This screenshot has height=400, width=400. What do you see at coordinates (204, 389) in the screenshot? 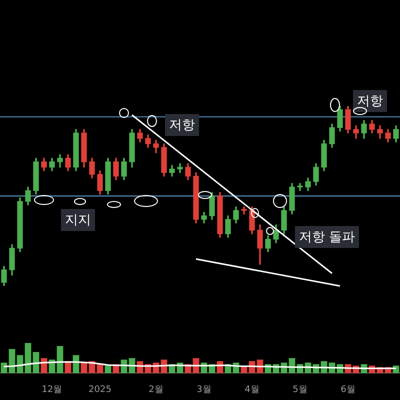
I see `x-tick-label: 3월` at bounding box center [204, 389].